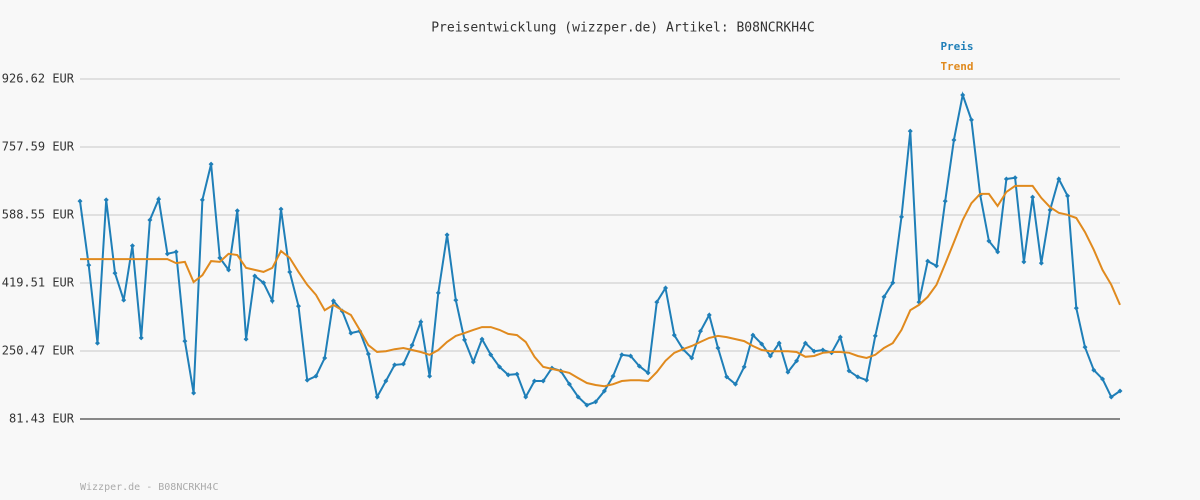  I want to click on footer: Wizzper.de - B08NCRKH4C, so click(149, 487).